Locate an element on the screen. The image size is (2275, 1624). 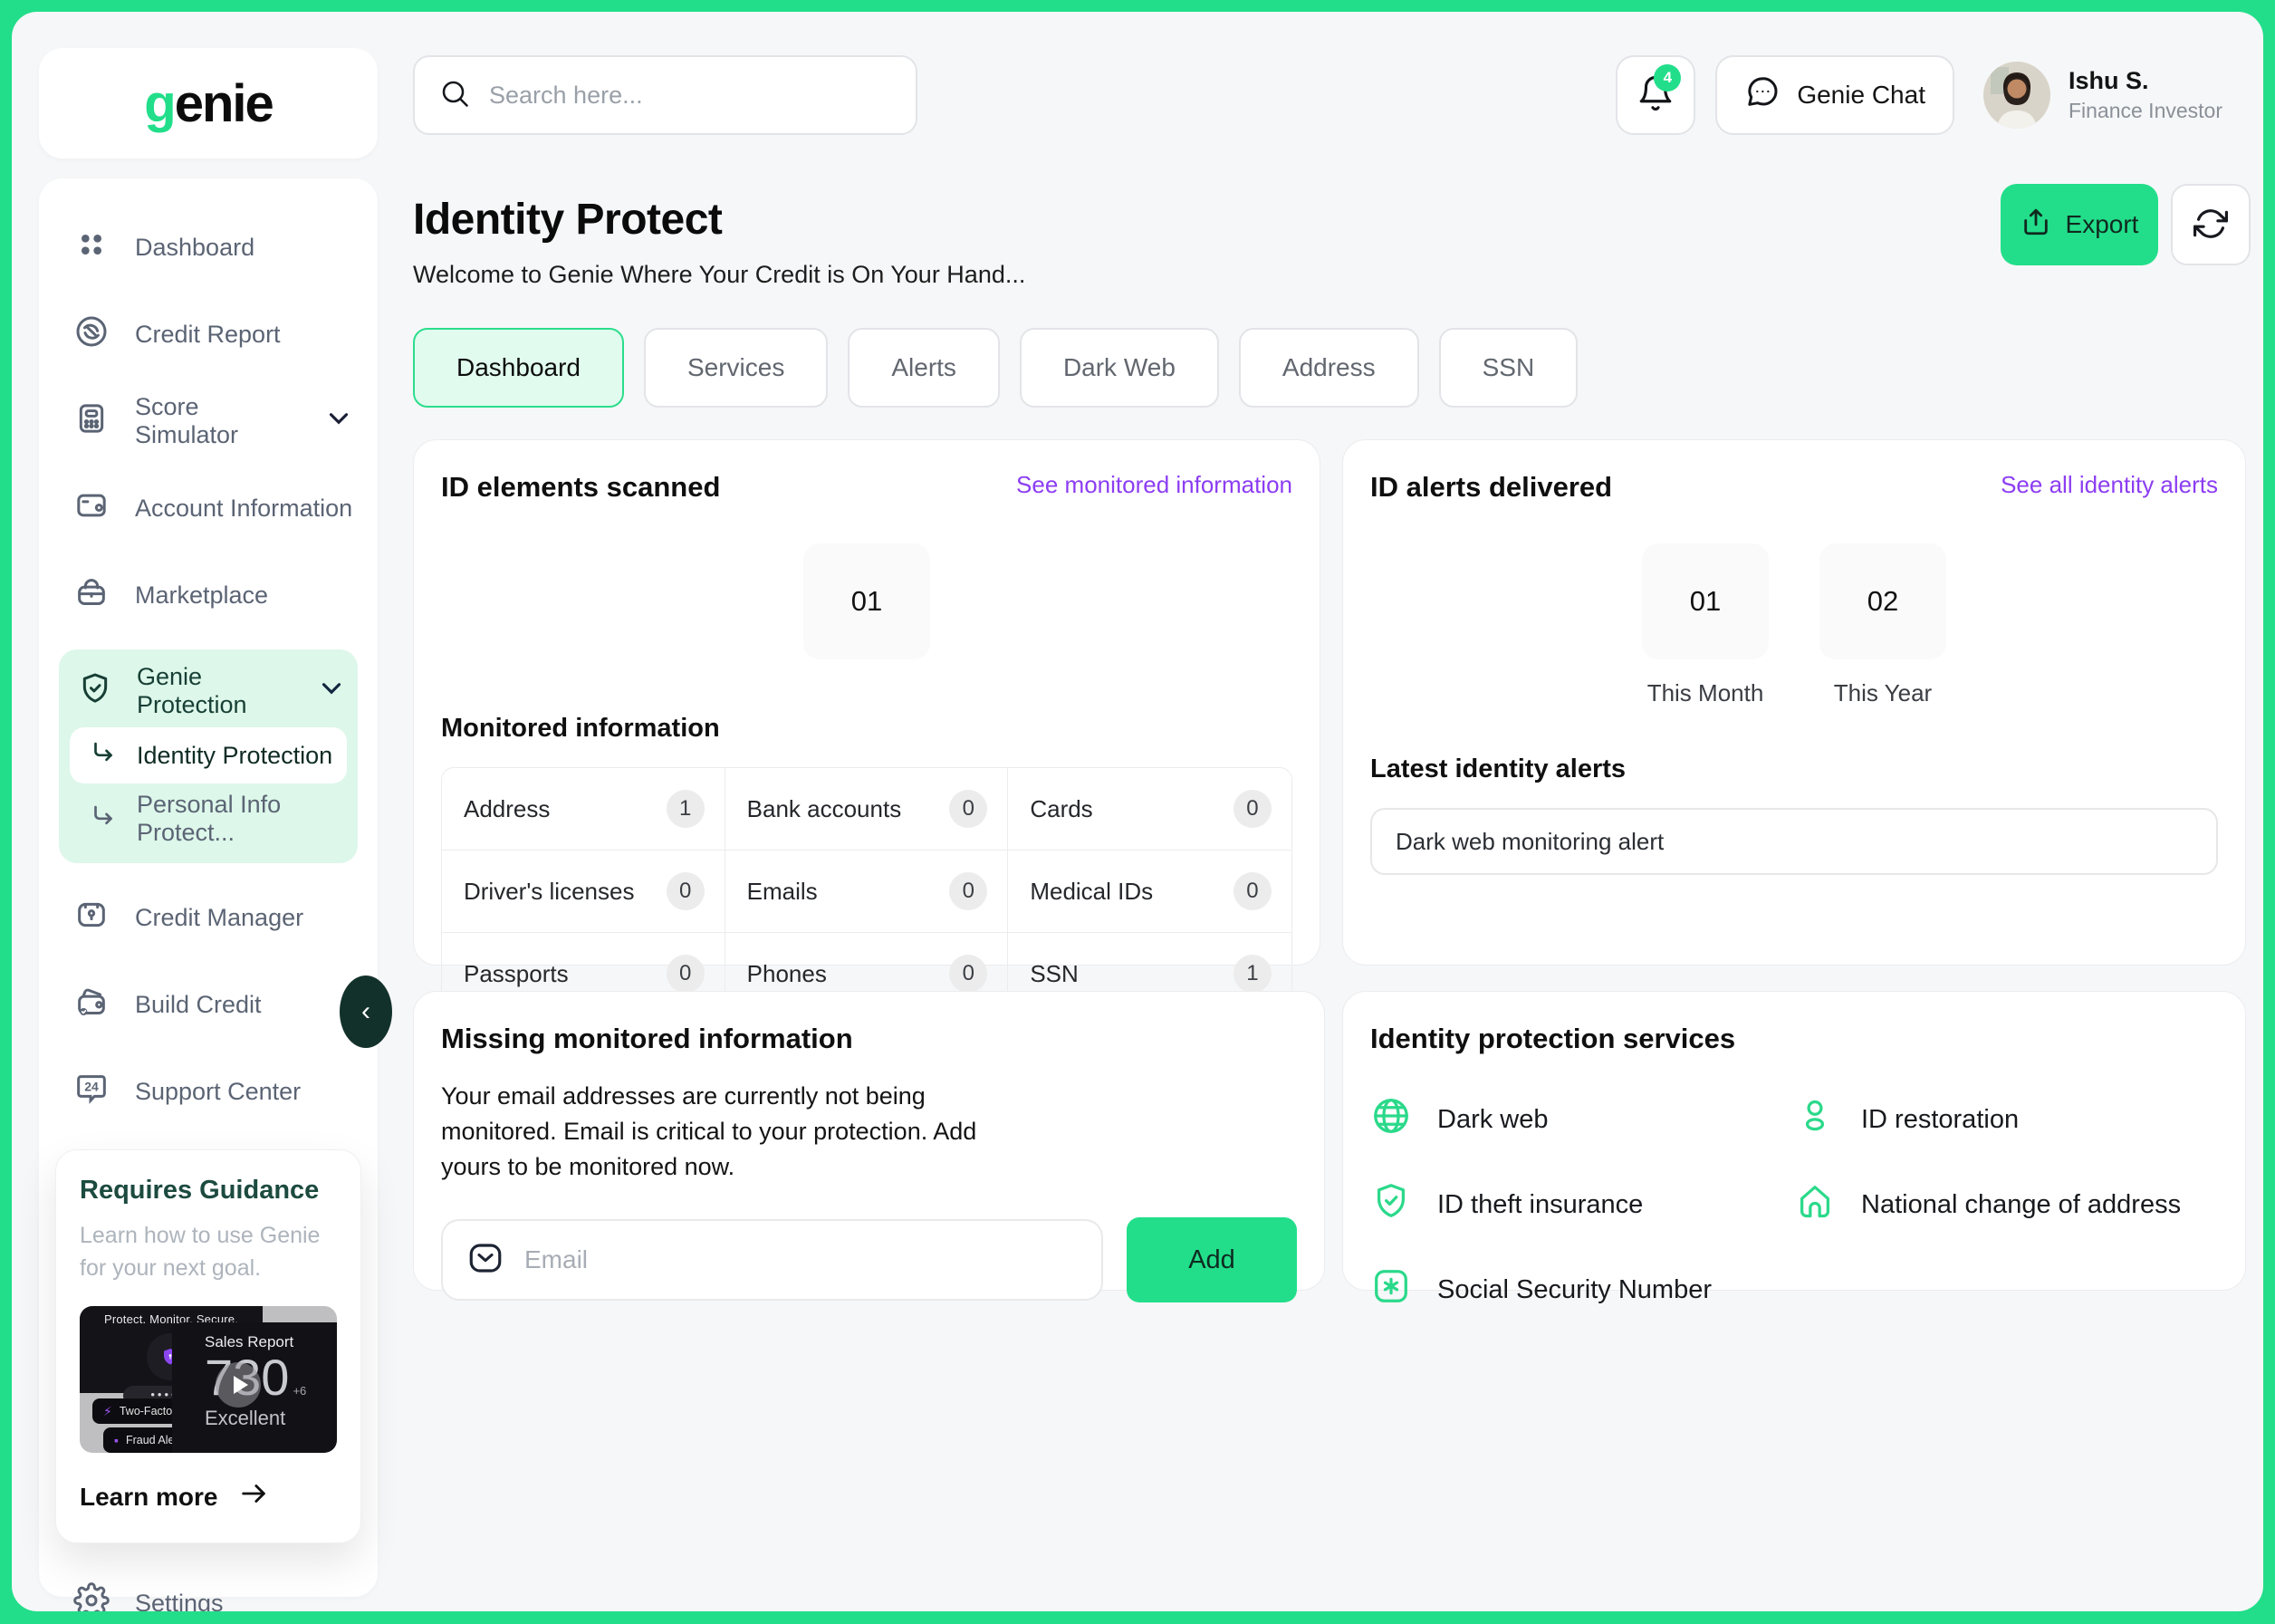
sidebar-item-marketplace: Marketplace is located at coordinates (208, 595).